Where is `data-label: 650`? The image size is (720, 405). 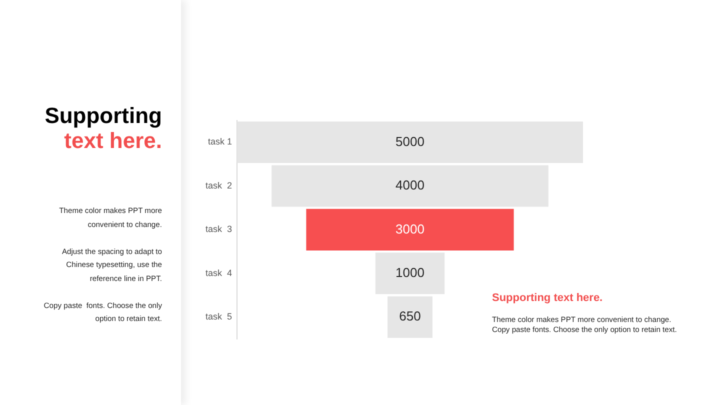 data-label: 650 is located at coordinates (410, 316).